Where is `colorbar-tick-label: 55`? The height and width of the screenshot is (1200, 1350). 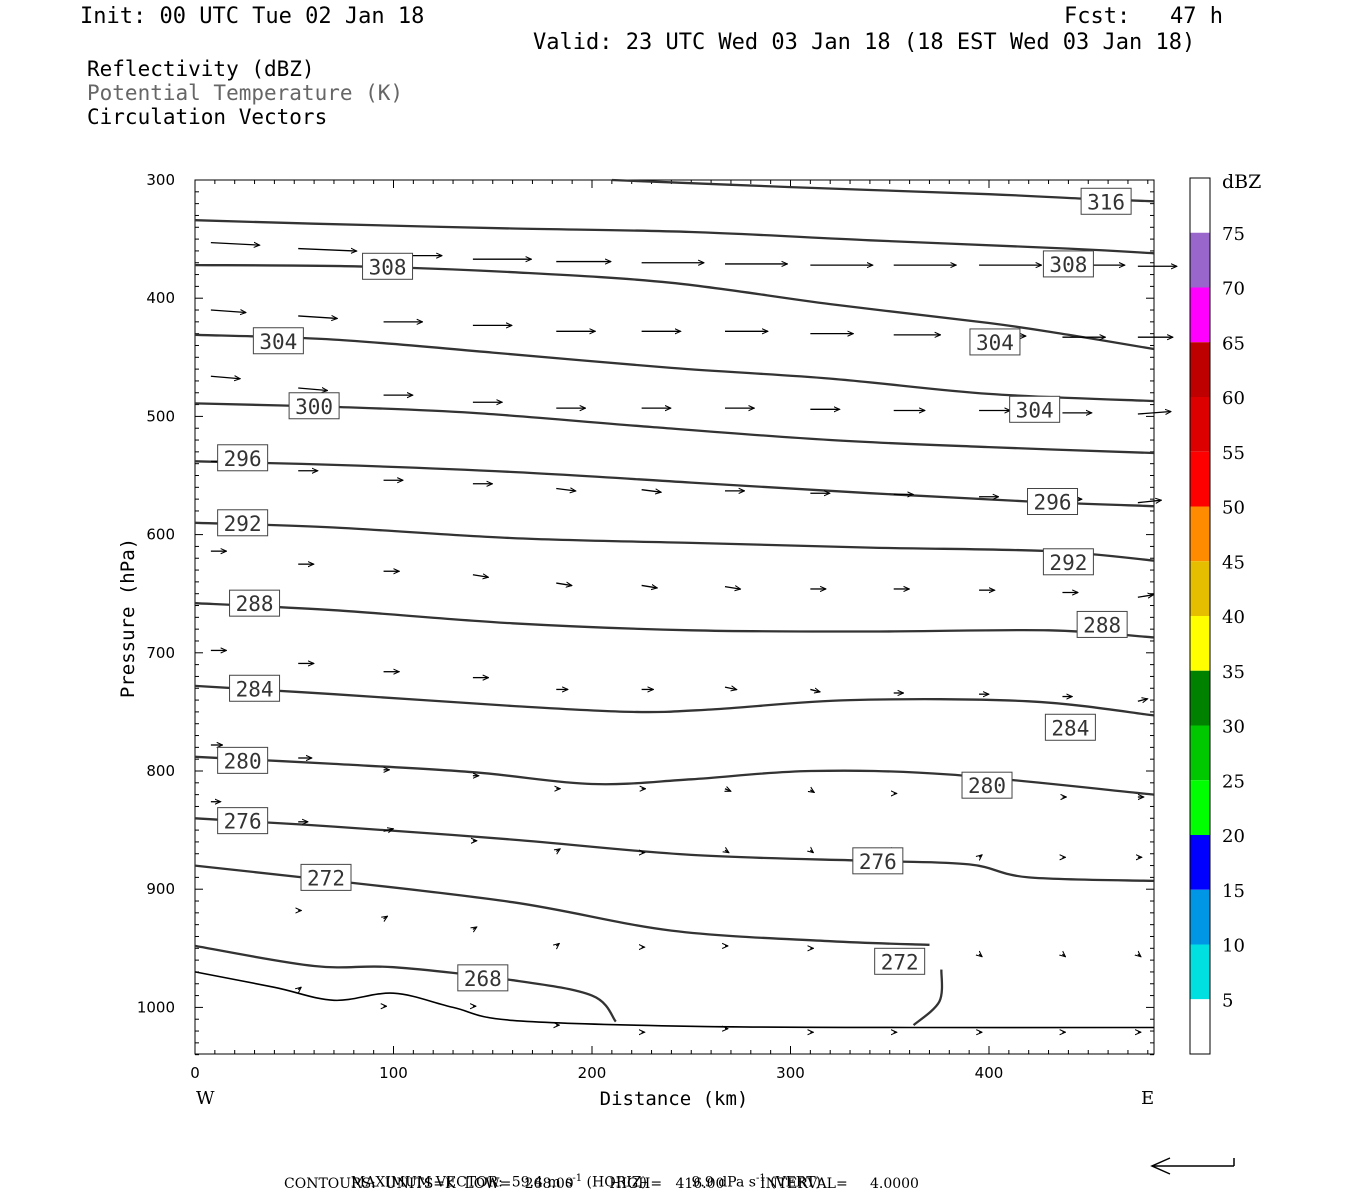
colorbar-tick-label: 55 is located at coordinates (1233, 453).